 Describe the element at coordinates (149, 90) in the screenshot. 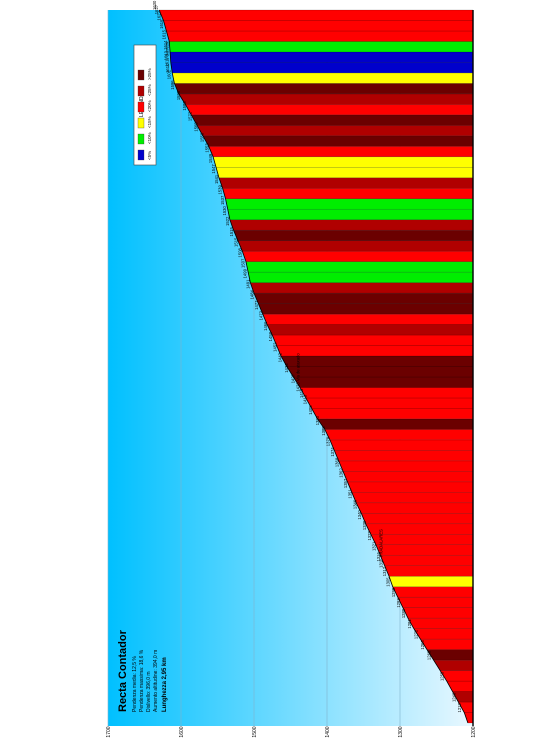

I see `legend-label-5: <25%` at that location.